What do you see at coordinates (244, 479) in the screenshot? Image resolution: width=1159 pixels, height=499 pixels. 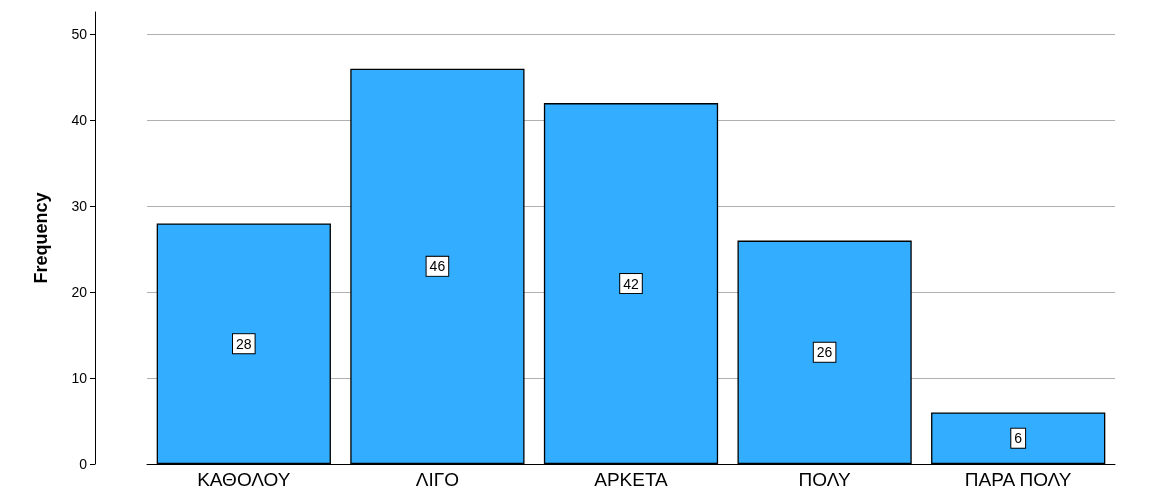 I see `x-tick-label: ΚΑΘΟΛΟΥ` at bounding box center [244, 479].